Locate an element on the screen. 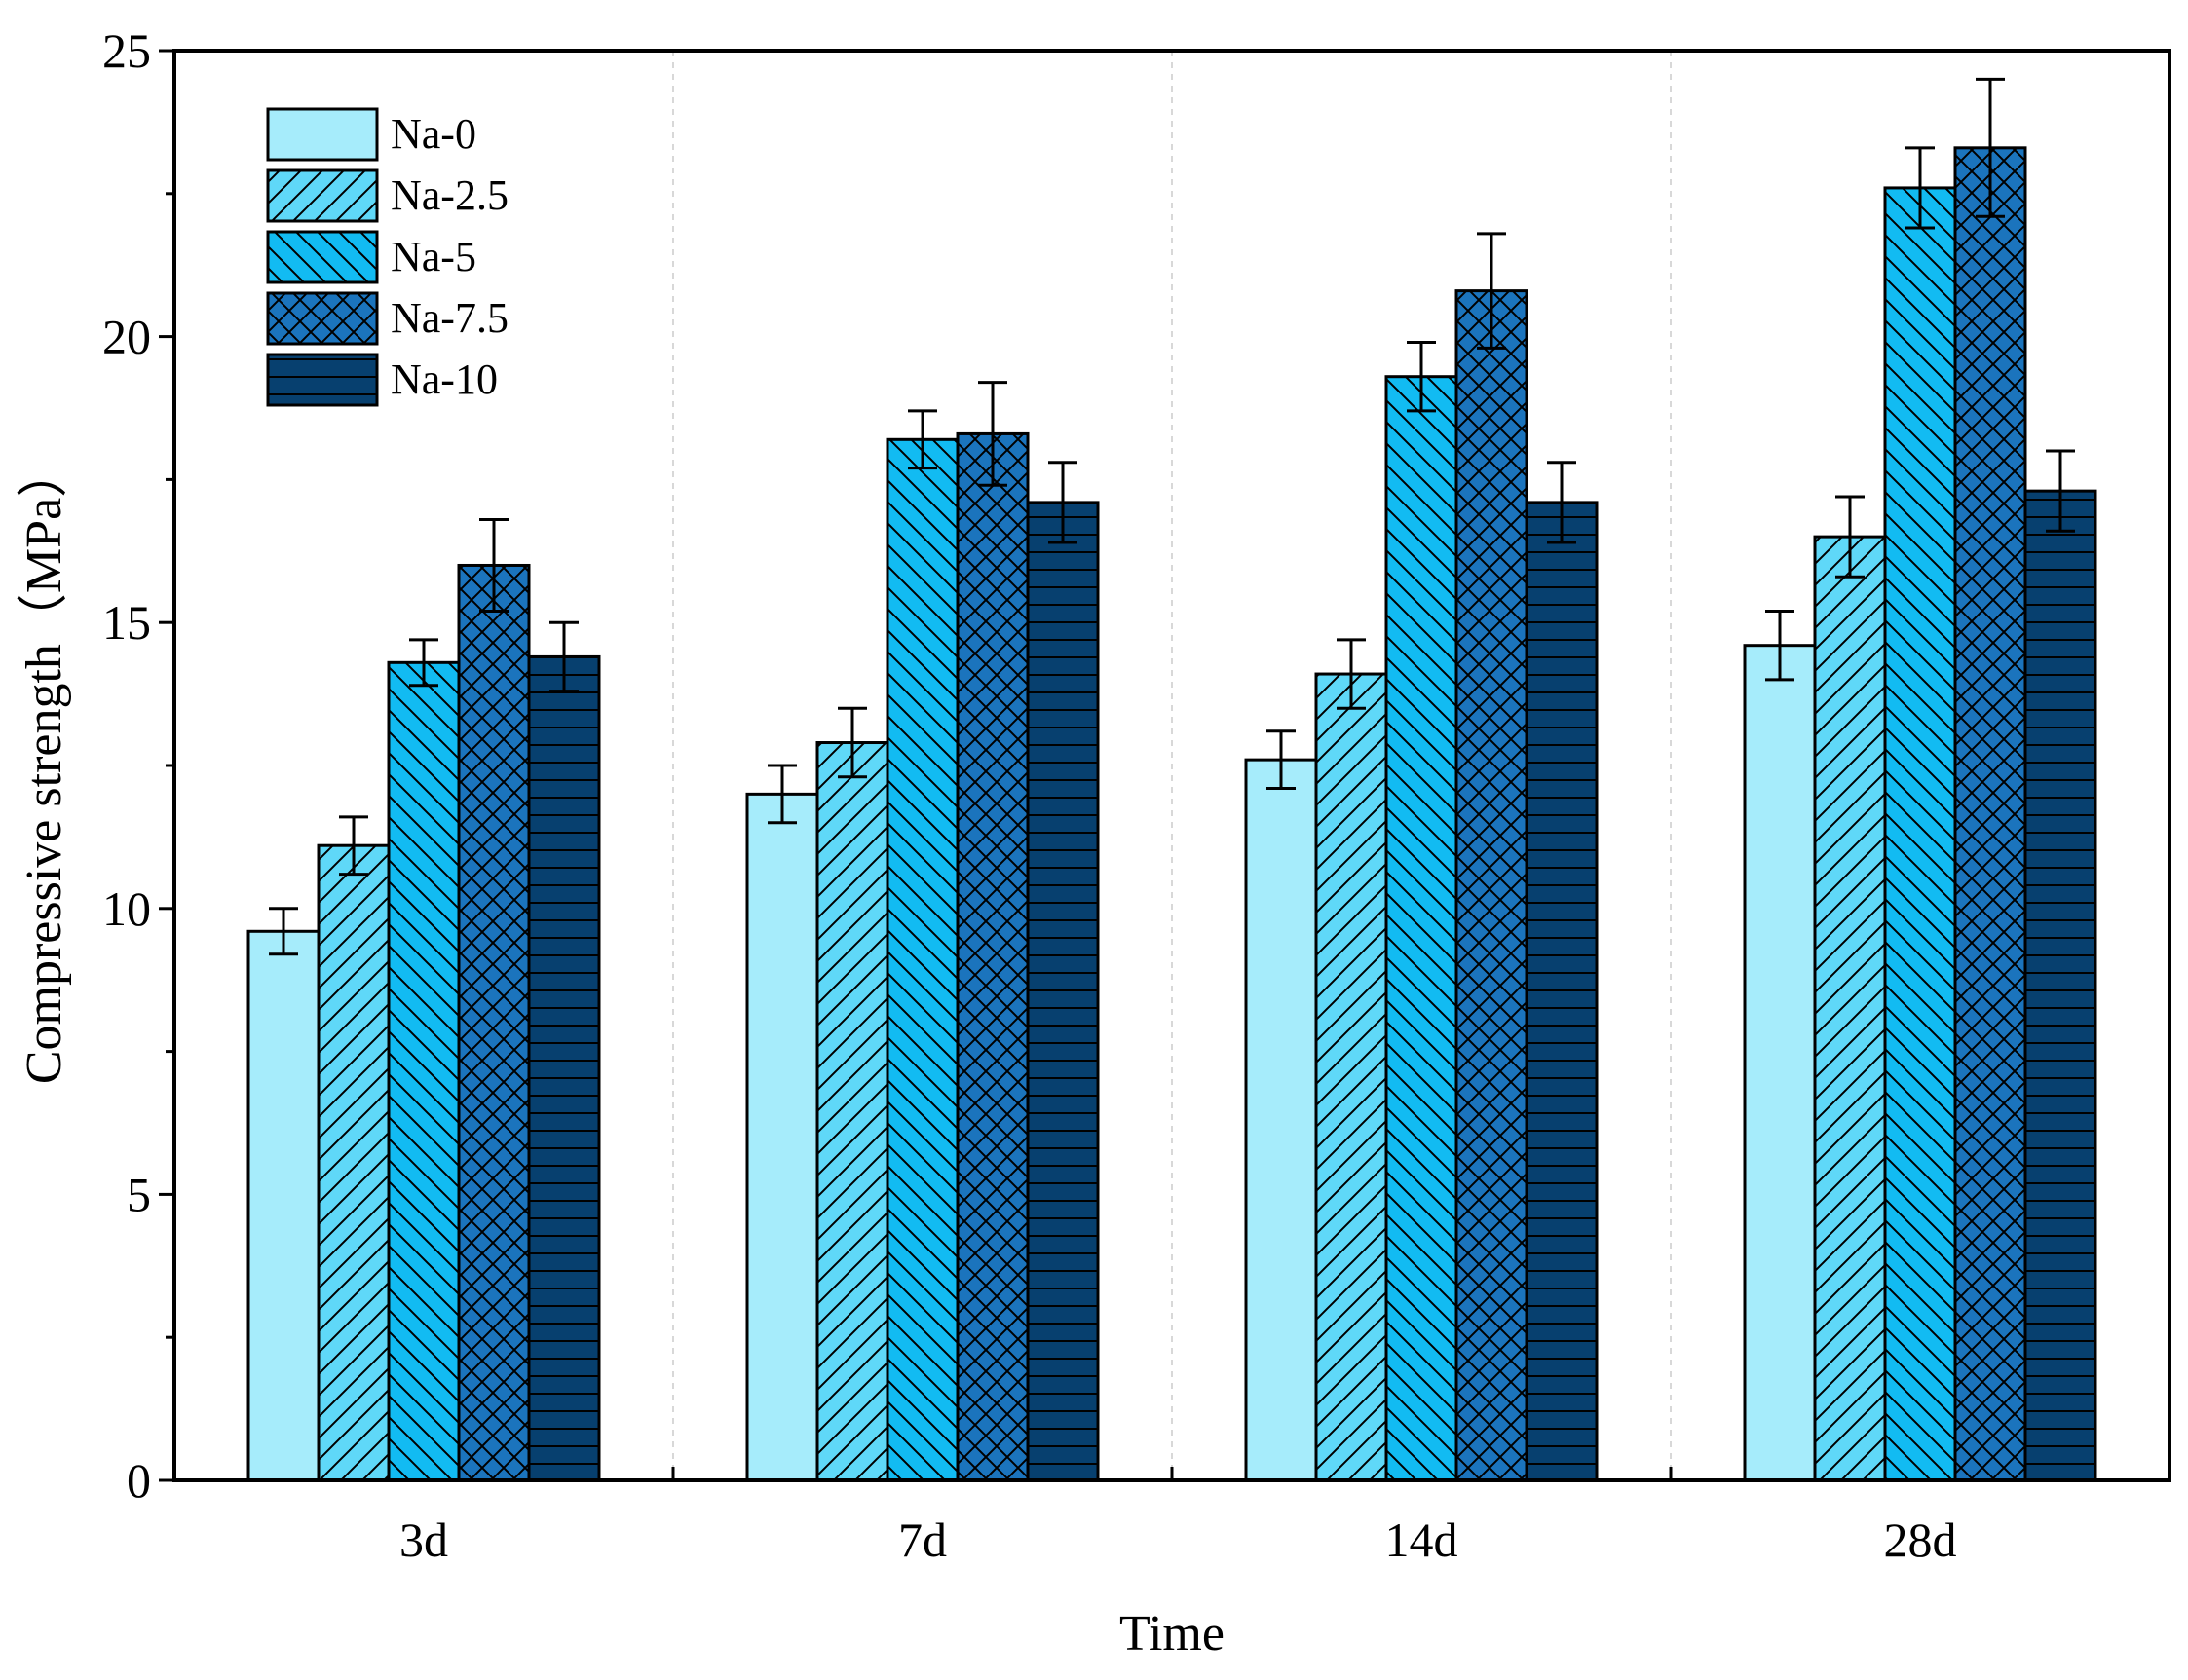  y-tick-label: 5 is located at coordinates (139, 1194).